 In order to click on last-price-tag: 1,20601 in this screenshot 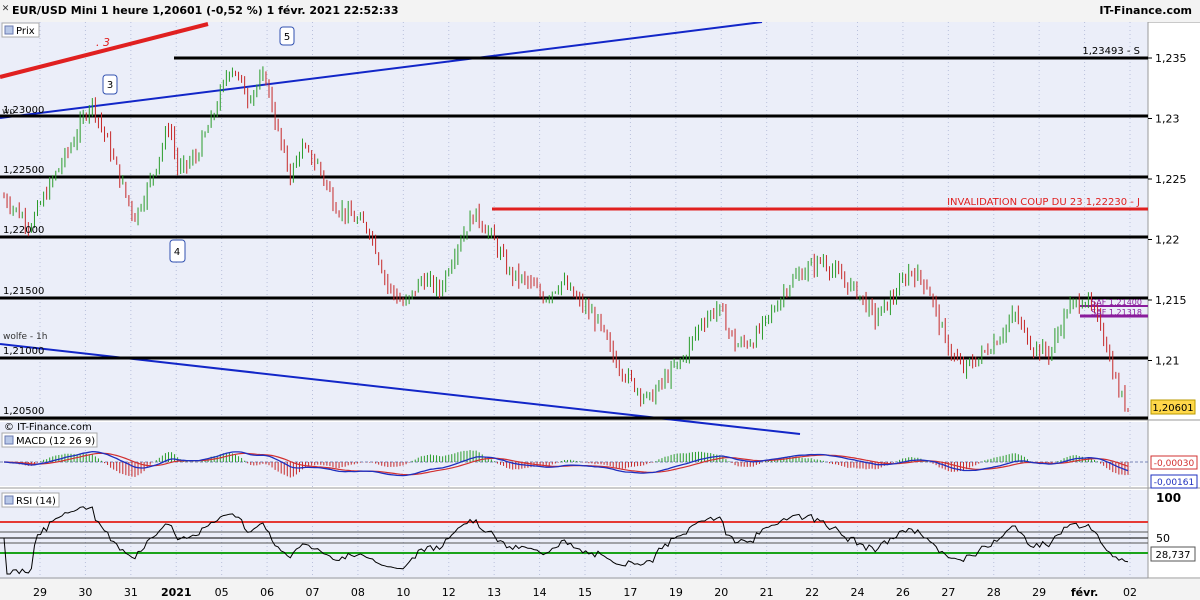, I will do `click(1173, 407)`.